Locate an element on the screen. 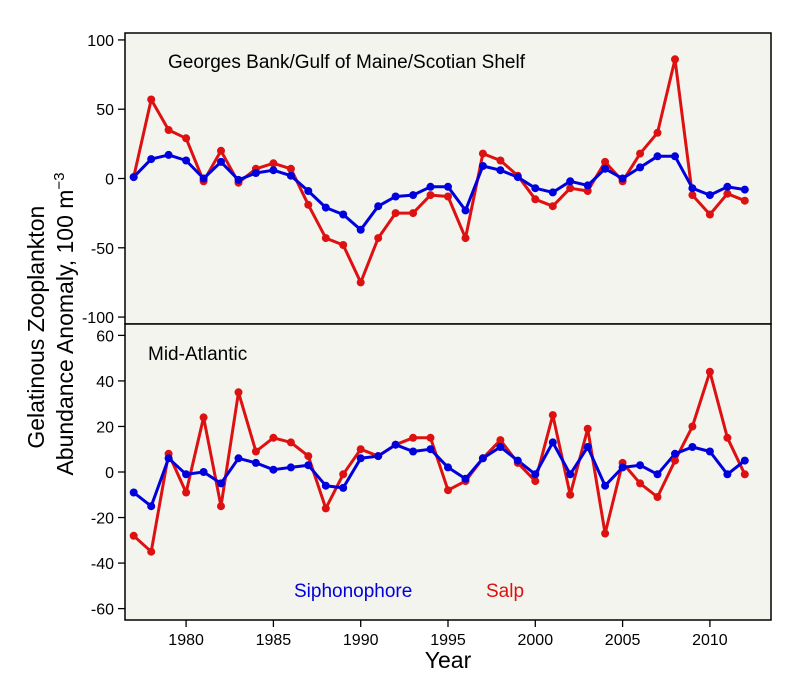 This screenshot has width=800, height=680. y-tick-label: 20 is located at coordinates (105, 427).